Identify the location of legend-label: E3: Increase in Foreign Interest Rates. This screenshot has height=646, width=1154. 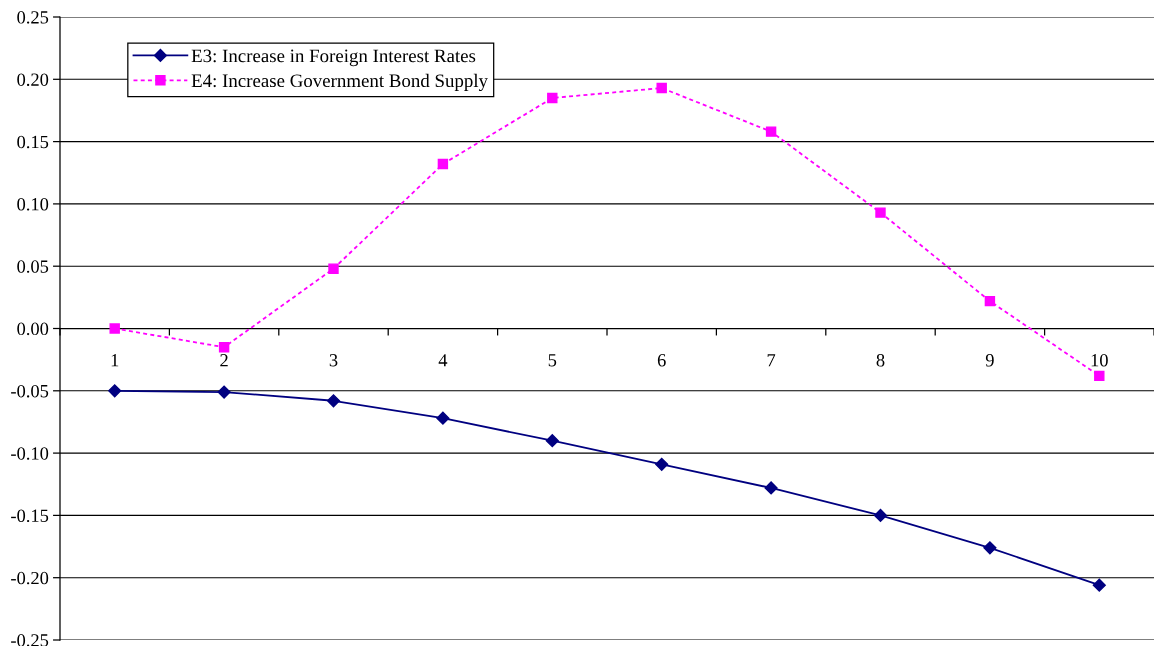
(333, 58).